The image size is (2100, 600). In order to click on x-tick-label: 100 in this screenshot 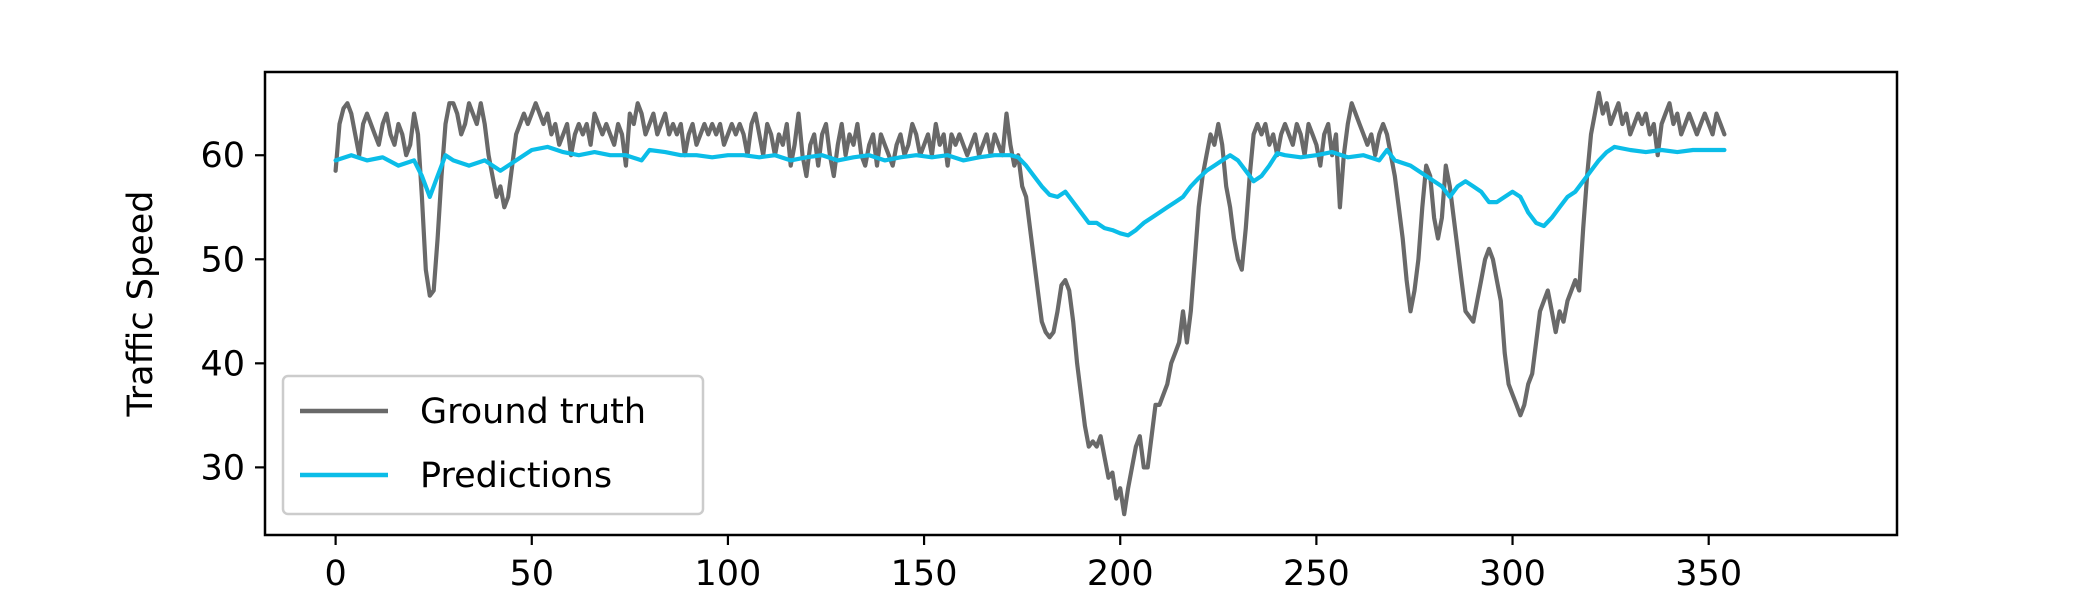, I will do `click(728, 574)`.